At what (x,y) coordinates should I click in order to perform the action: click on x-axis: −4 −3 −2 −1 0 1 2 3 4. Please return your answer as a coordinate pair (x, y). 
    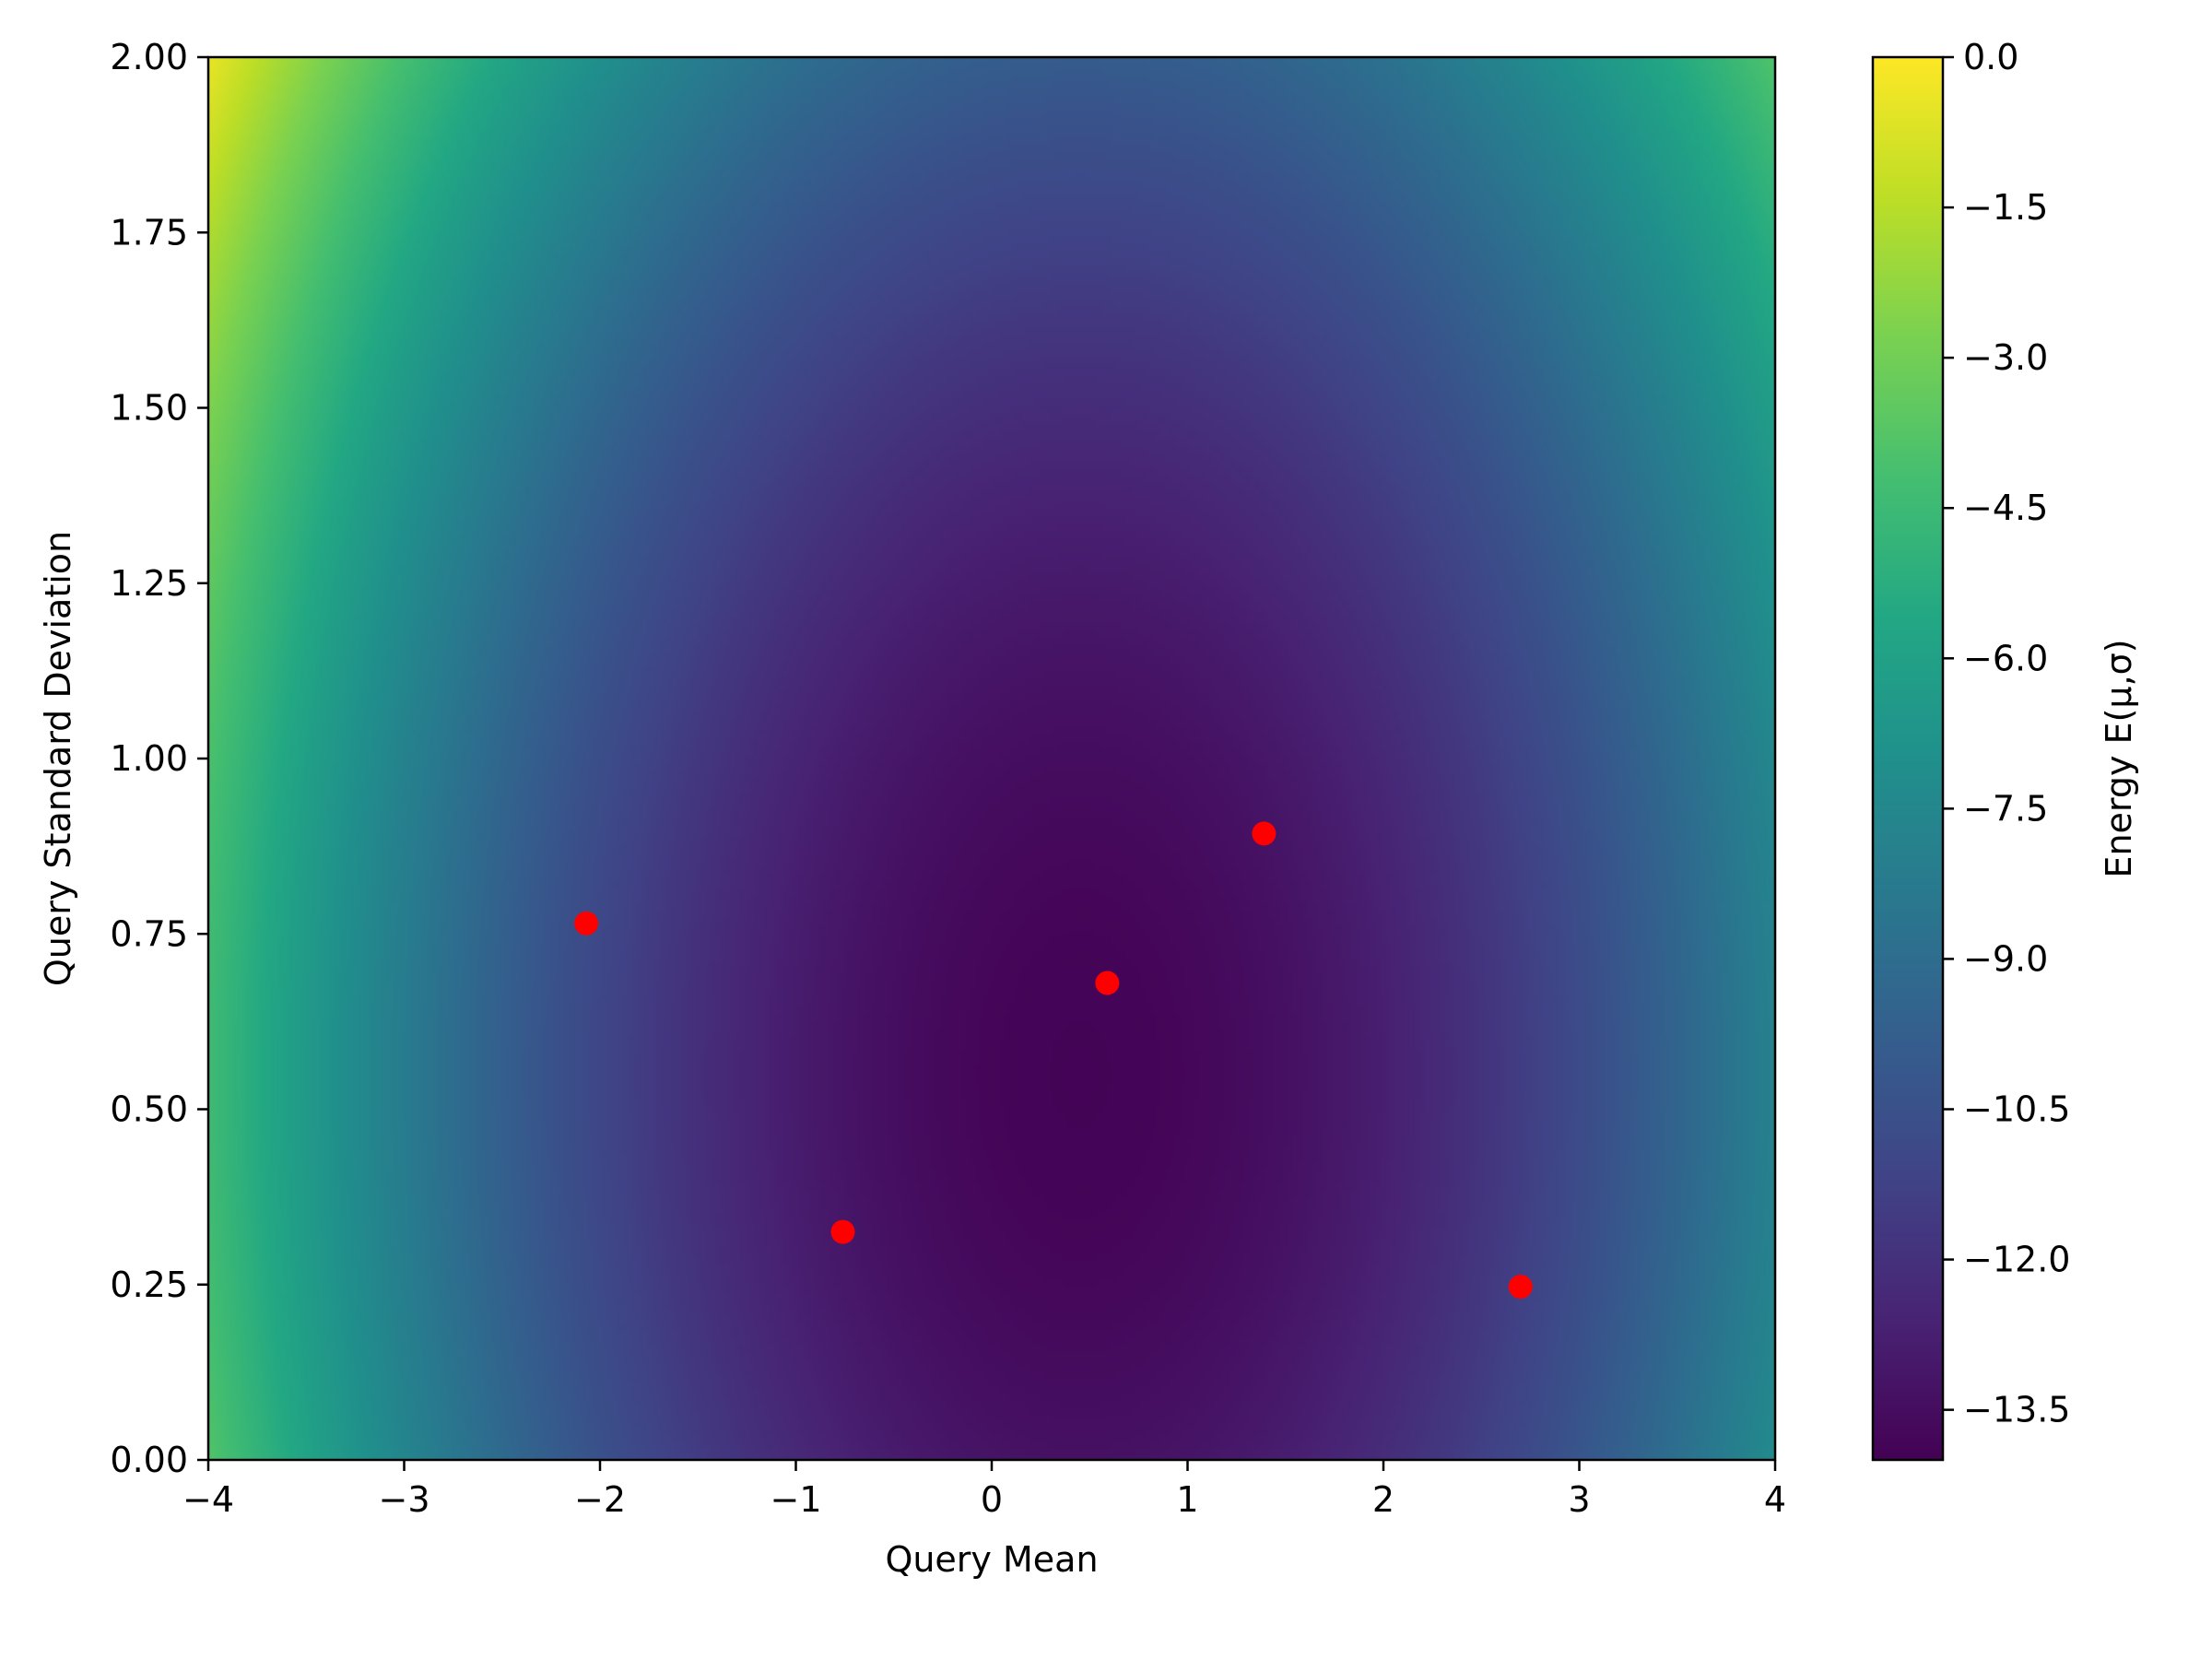
    Looking at the image, I should click on (984, 1490).